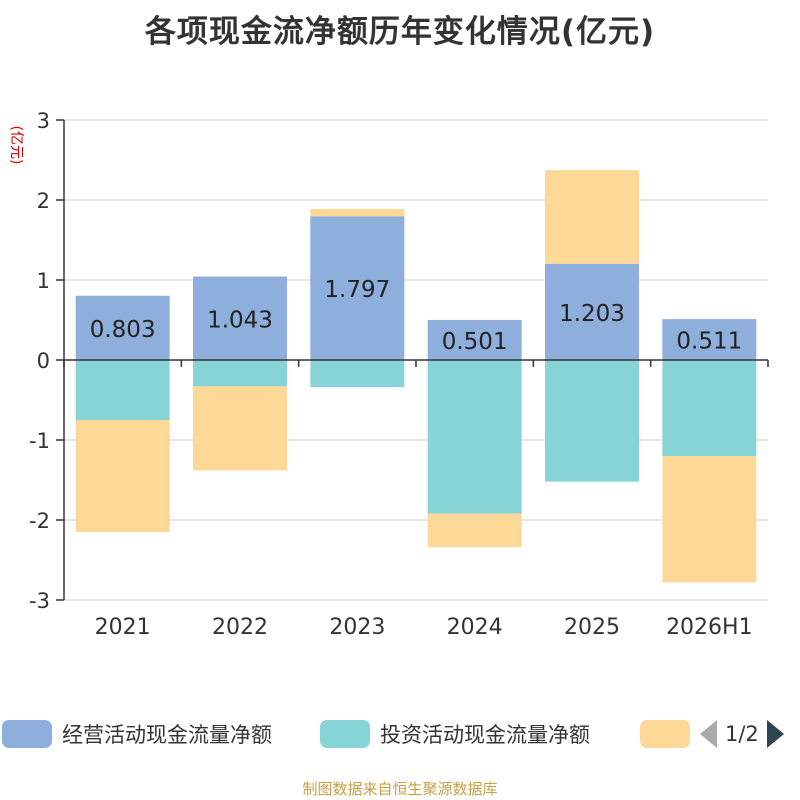 The image size is (800, 800). I want to click on legend-prev-icon, so click(708, 734).